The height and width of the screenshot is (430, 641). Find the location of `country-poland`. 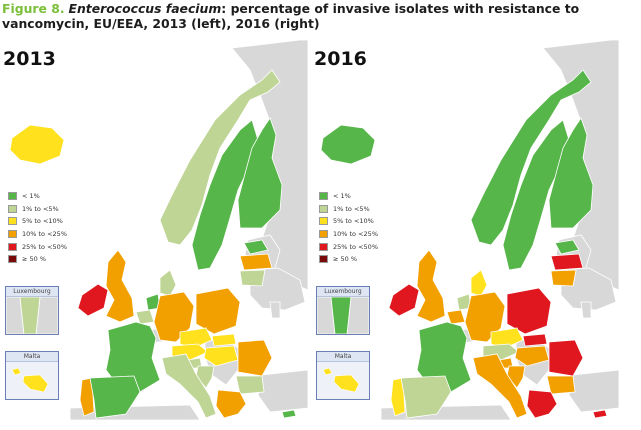

country-poland is located at coordinates (218, 311).